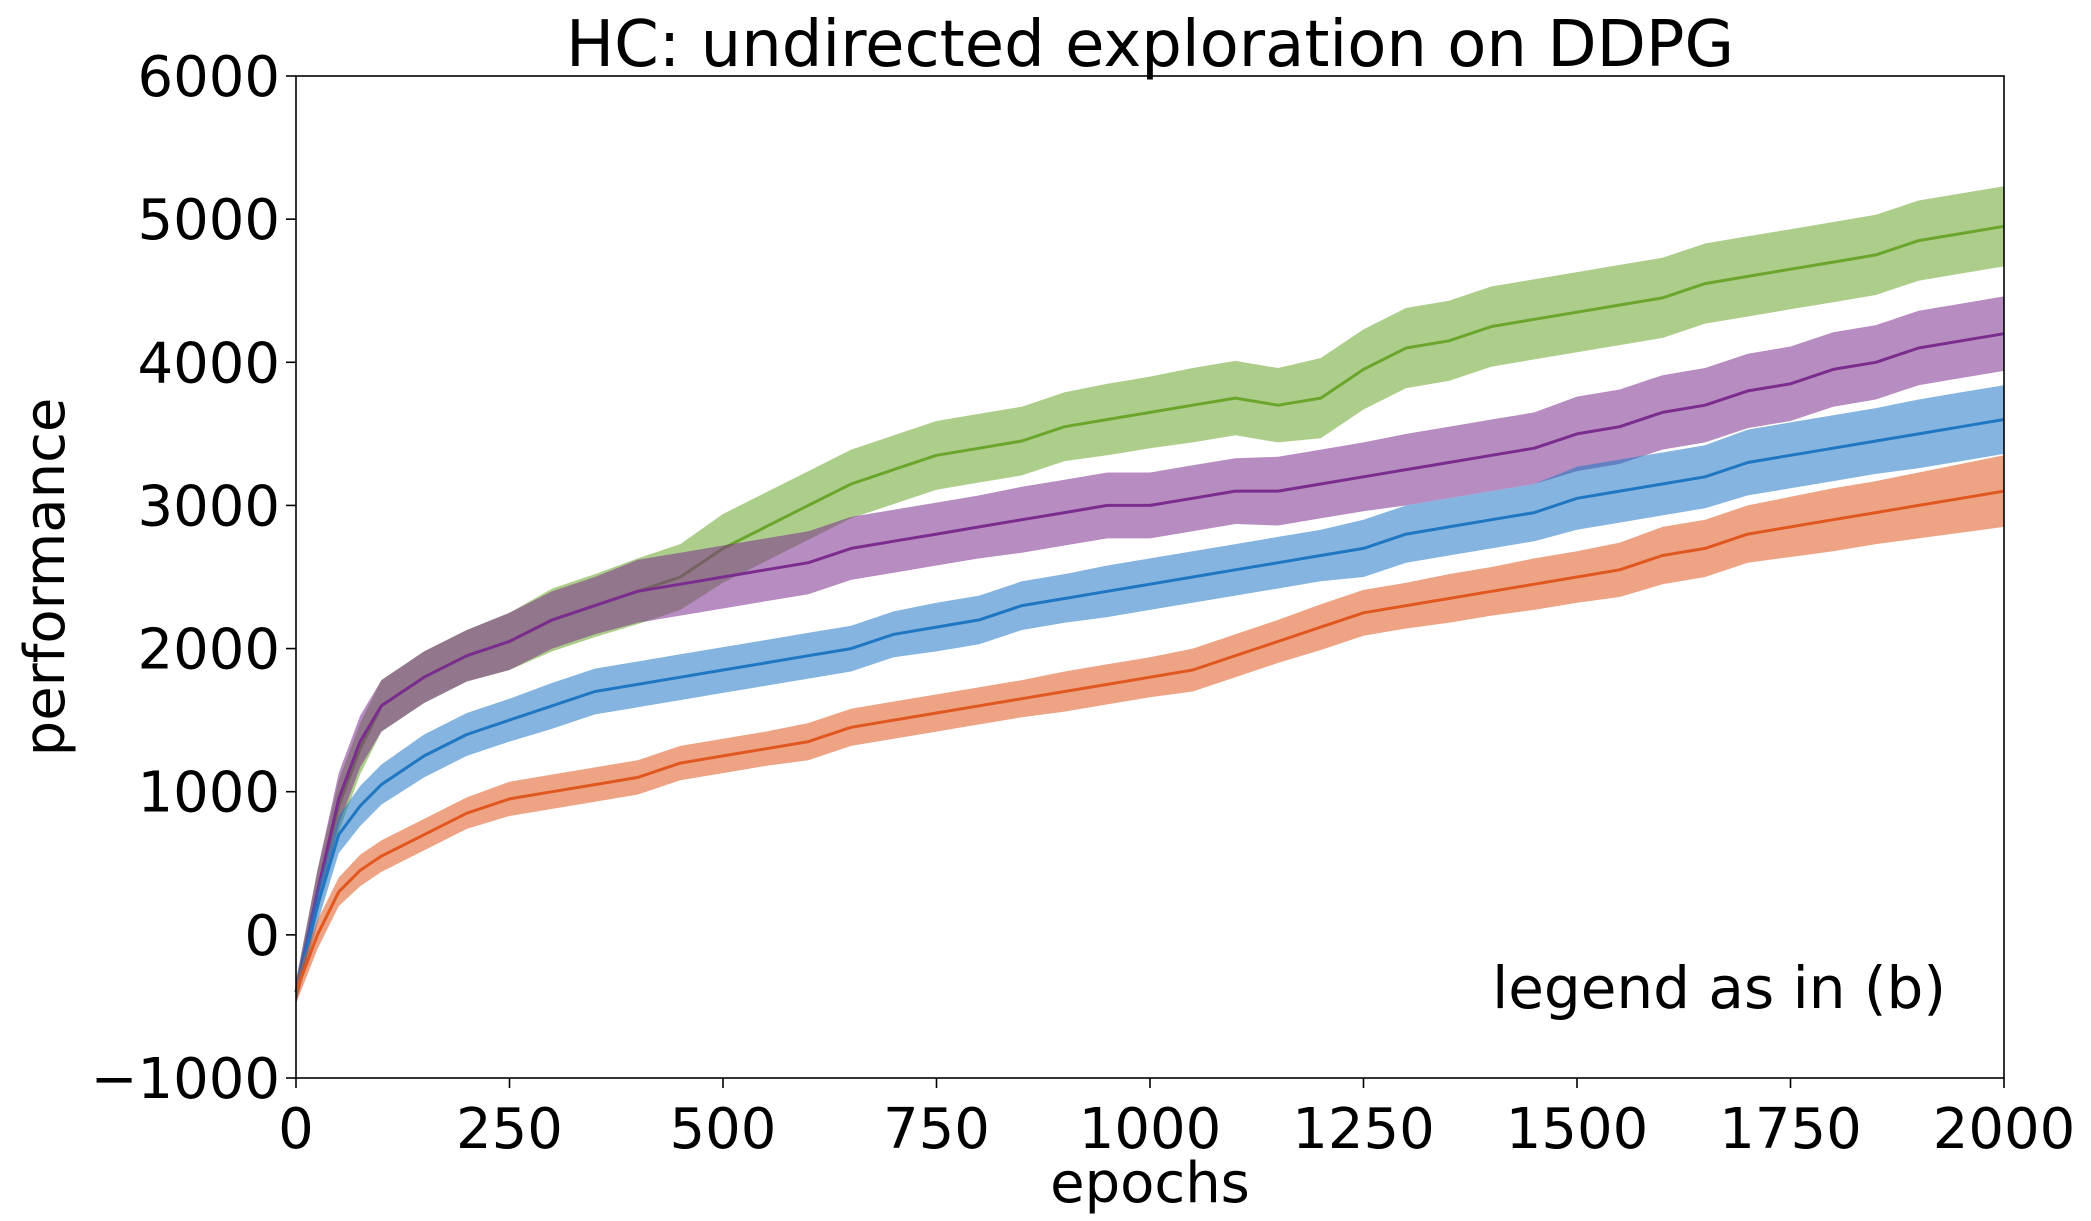 The height and width of the screenshot is (1221, 2091). Describe the element at coordinates (1150, 1129) in the screenshot. I see `x-tick-label: 1000` at that location.